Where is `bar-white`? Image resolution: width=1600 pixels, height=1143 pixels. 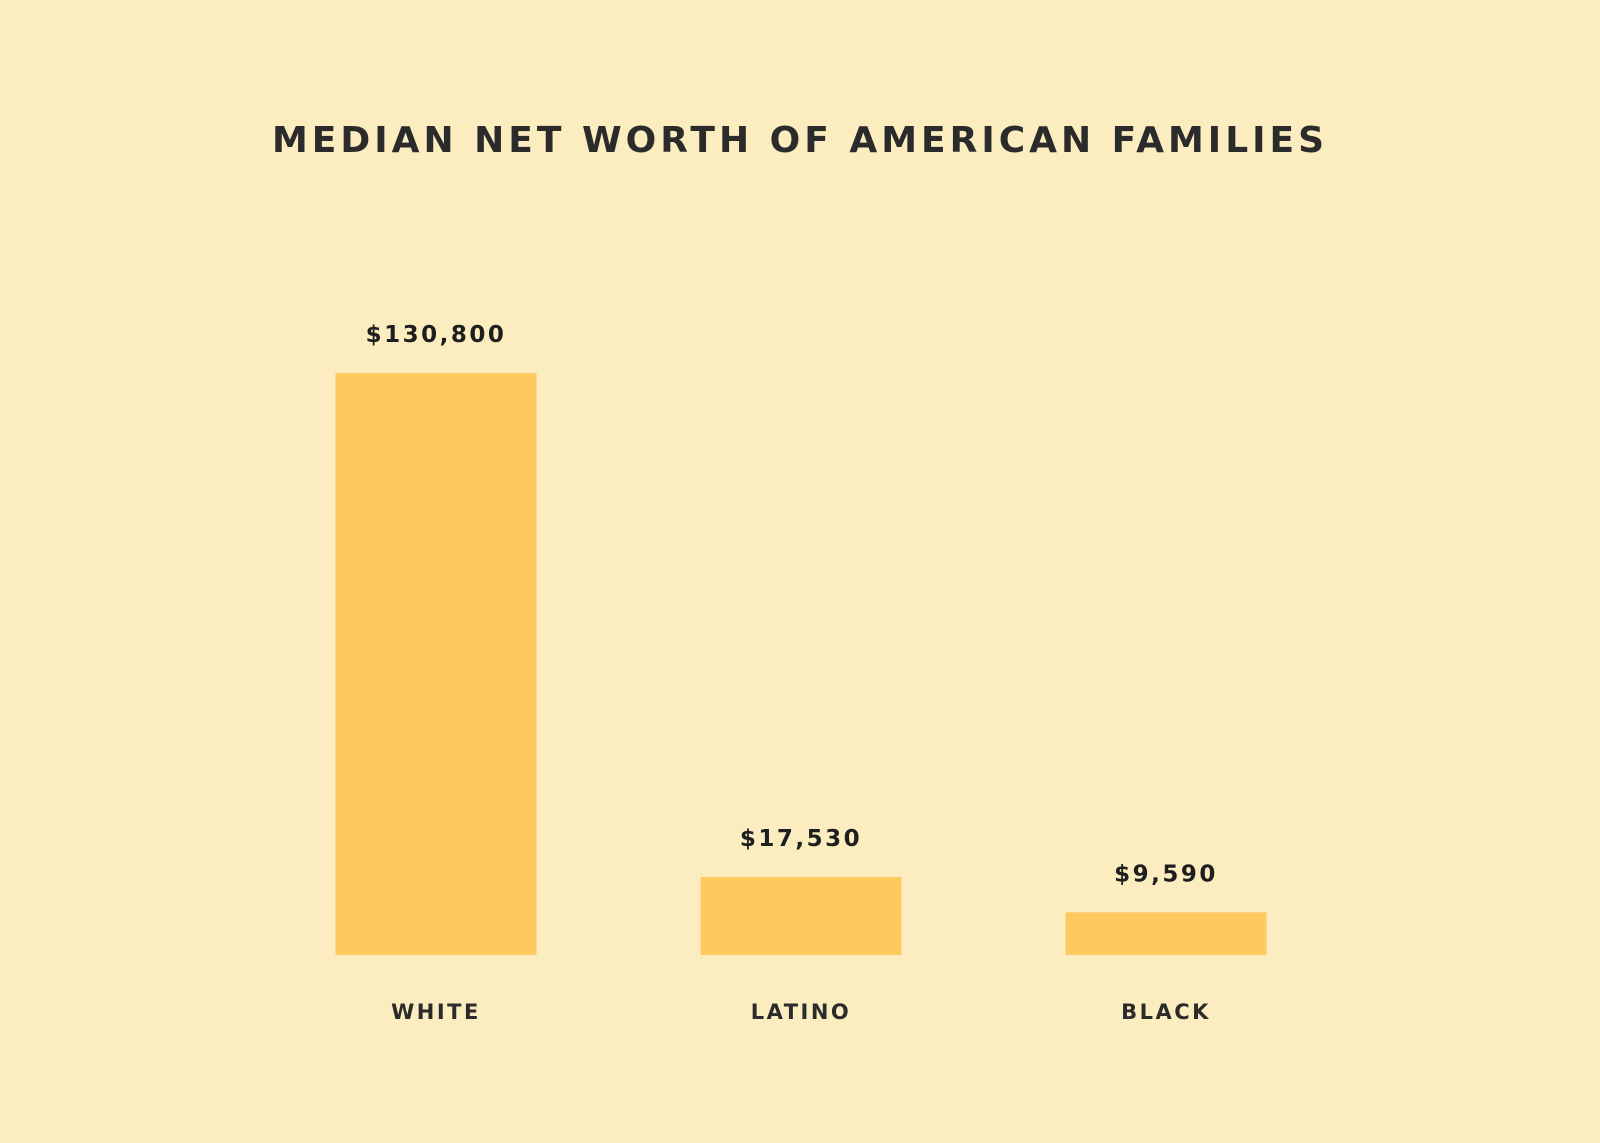 bar-white is located at coordinates (436, 664).